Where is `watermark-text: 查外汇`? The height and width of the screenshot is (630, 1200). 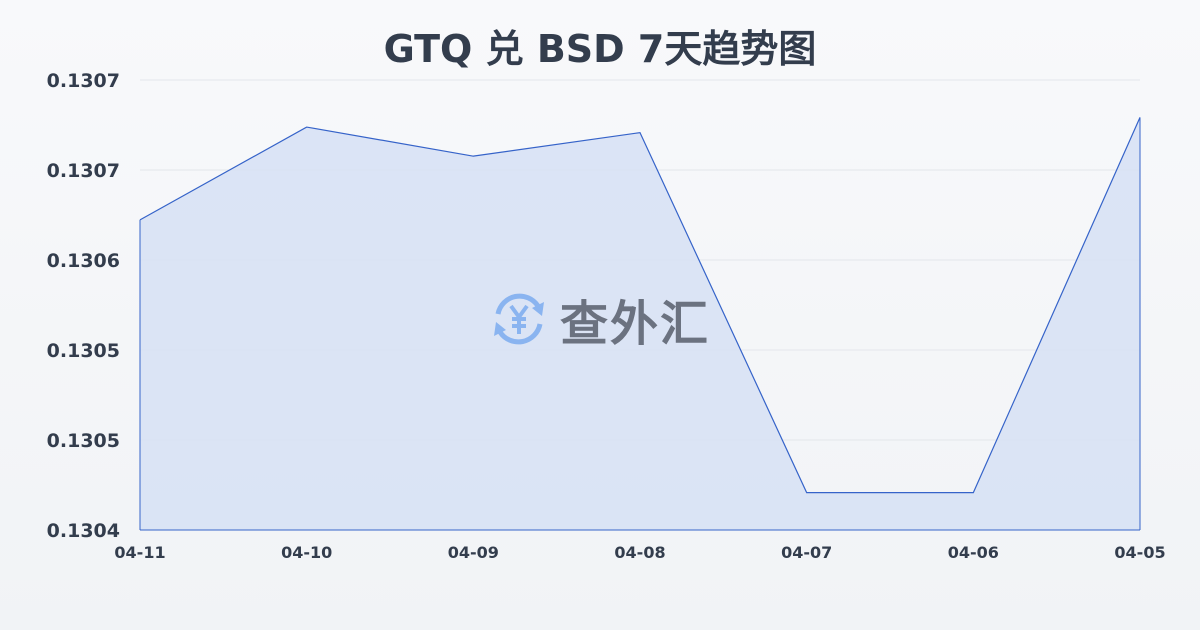 watermark-text: 查外汇 is located at coordinates (635, 324).